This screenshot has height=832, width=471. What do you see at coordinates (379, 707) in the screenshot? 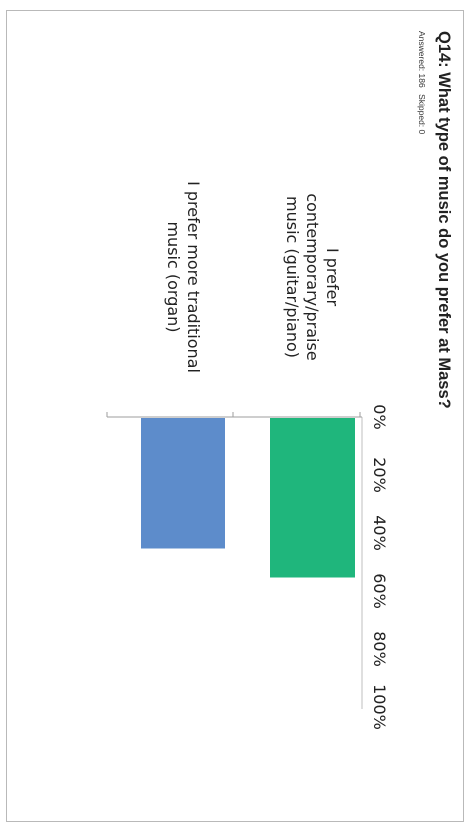
I see `tick-label-5: 100%` at bounding box center [379, 707].